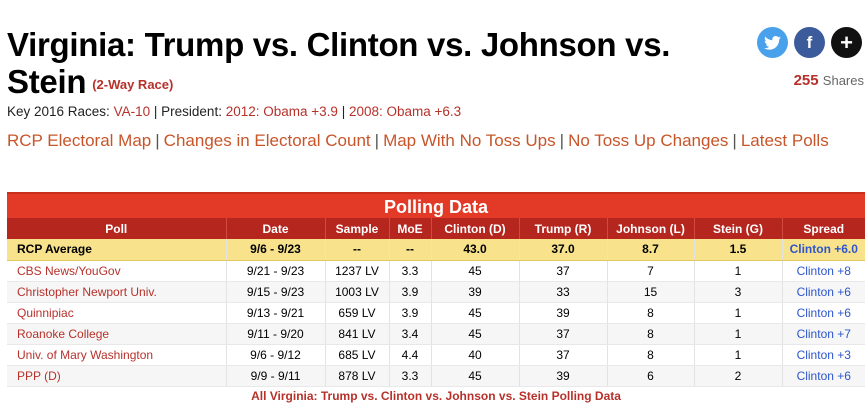 This screenshot has height=410, width=867. What do you see at coordinates (410, 376) in the screenshot?
I see `cell-moe: 3.3` at bounding box center [410, 376].